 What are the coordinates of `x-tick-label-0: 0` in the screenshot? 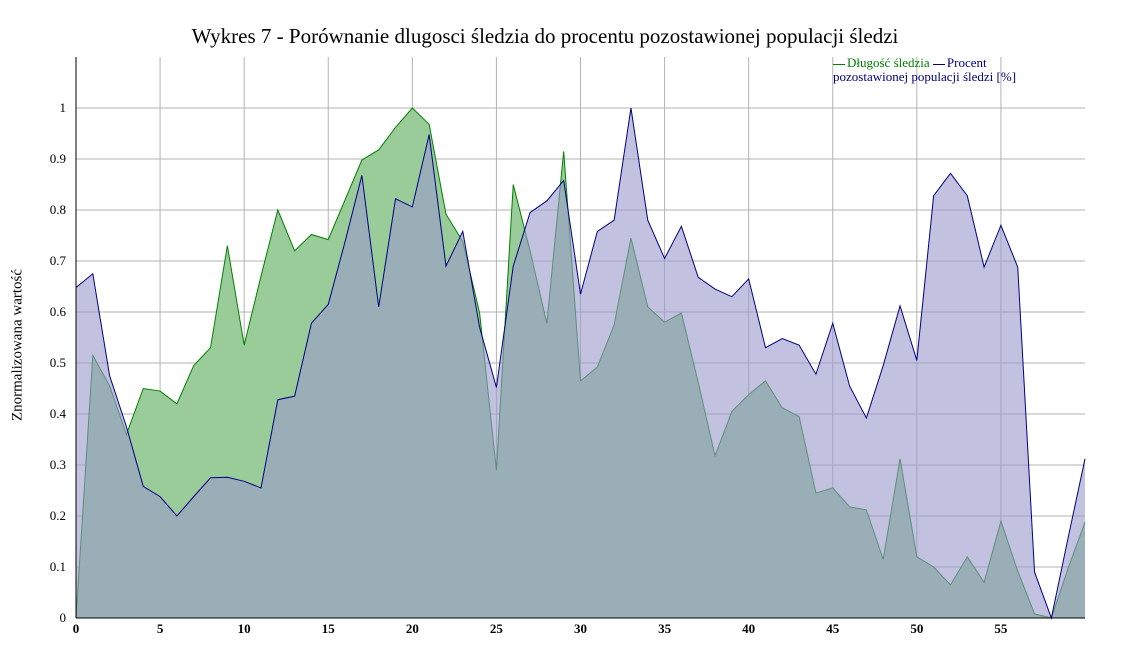 It's located at (76, 628).